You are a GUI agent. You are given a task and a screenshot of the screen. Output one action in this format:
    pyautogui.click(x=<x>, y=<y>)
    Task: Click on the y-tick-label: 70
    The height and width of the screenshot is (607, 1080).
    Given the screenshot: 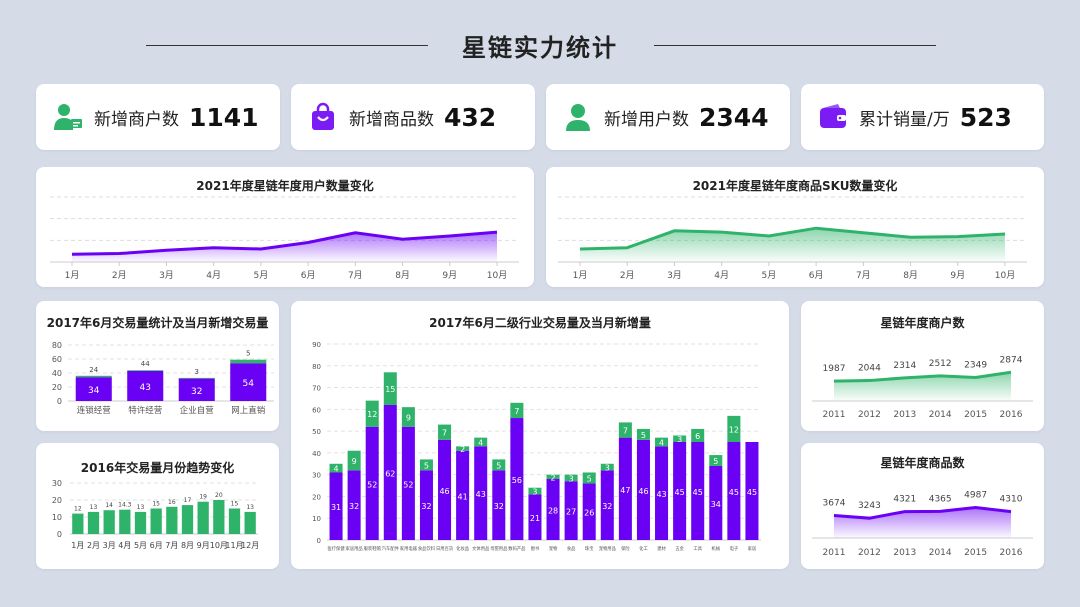 What is the action you would take?
    pyautogui.click(x=316, y=389)
    